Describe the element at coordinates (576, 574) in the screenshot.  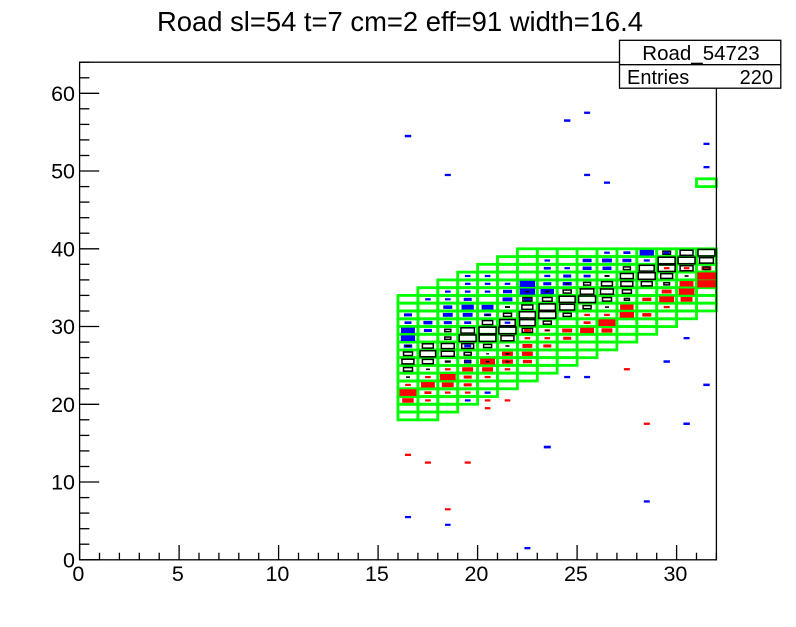
I see `svg-text: 25` at that location.